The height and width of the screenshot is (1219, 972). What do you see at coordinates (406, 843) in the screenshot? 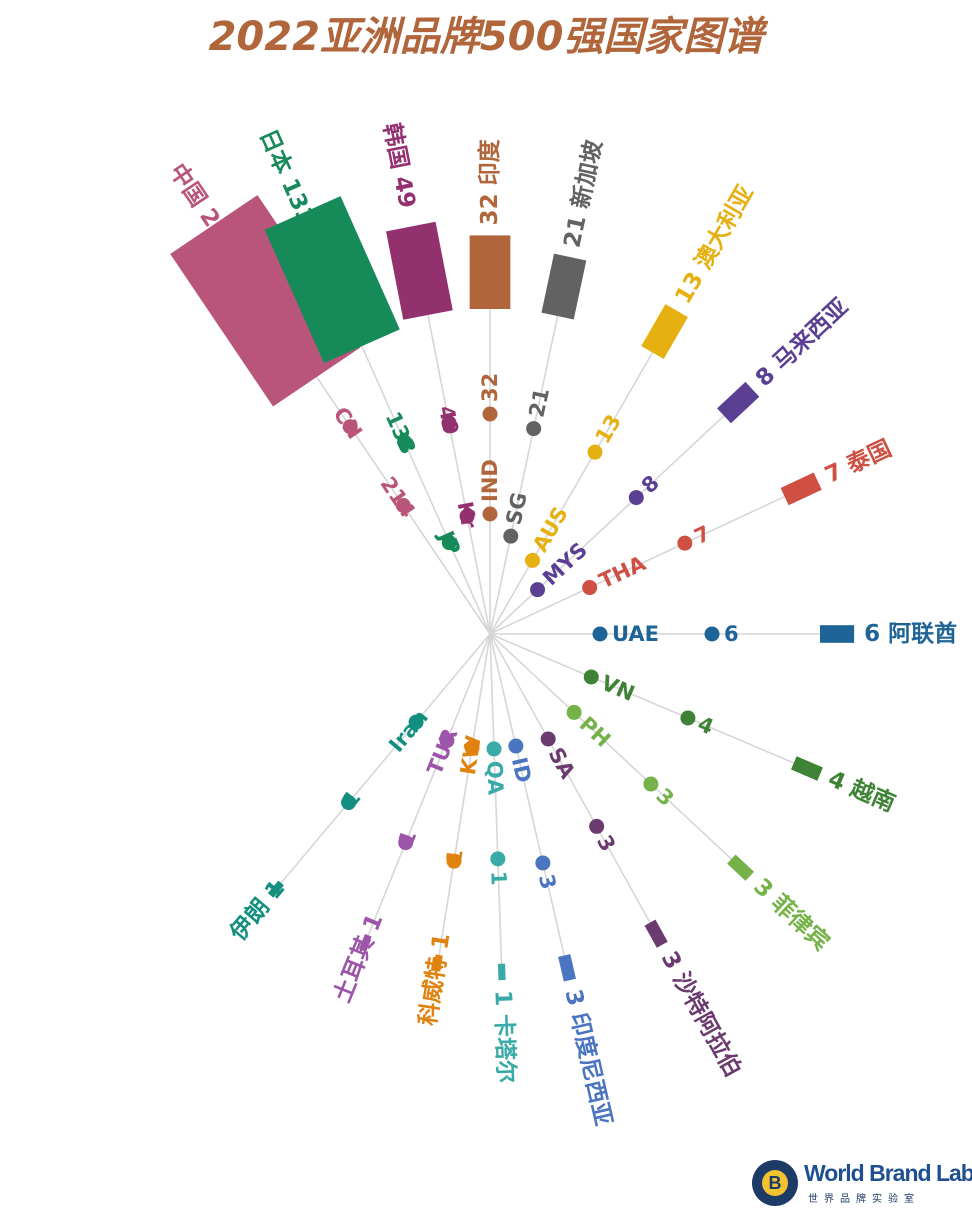
I see `value-dot-tur` at bounding box center [406, 843].